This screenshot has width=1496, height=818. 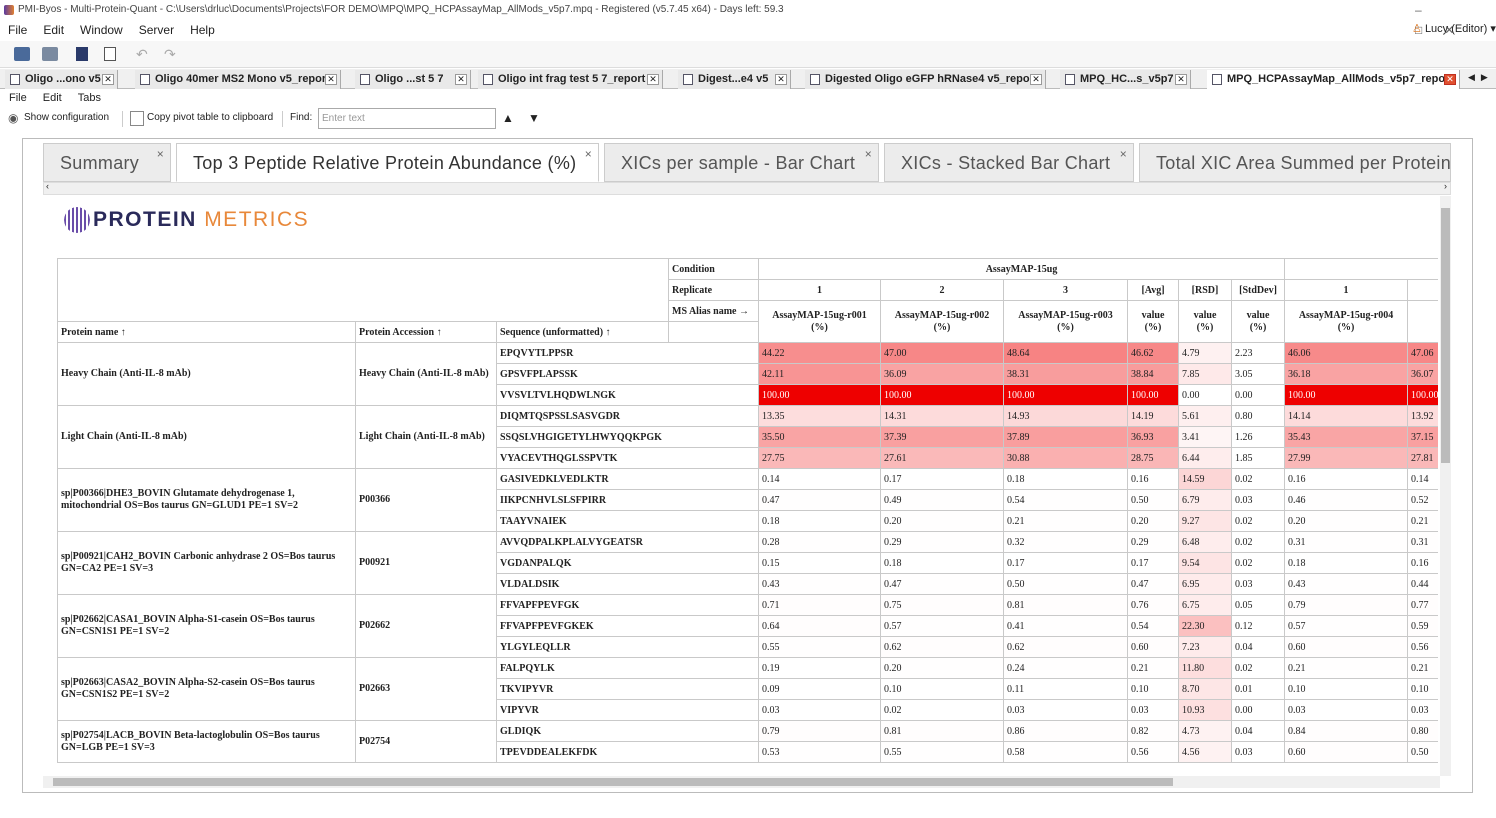 What do you see at coordinates (747, 188) in the screenshot?
I see `tab-scrollbar: ‹ ›` at bounding box center [747, 188].